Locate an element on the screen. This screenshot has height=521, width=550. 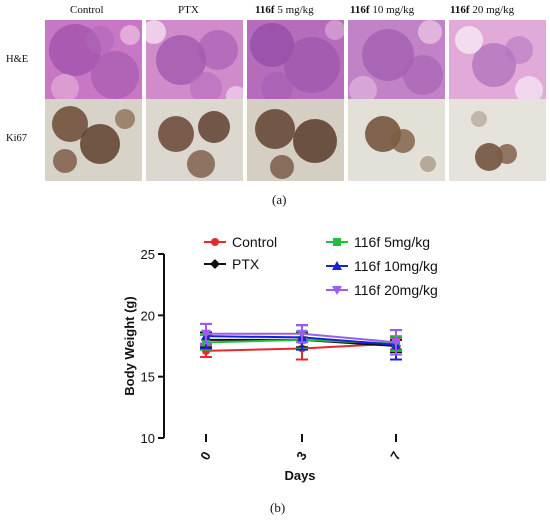
y-tick-label: 15 is located at coordinates (148, 377).